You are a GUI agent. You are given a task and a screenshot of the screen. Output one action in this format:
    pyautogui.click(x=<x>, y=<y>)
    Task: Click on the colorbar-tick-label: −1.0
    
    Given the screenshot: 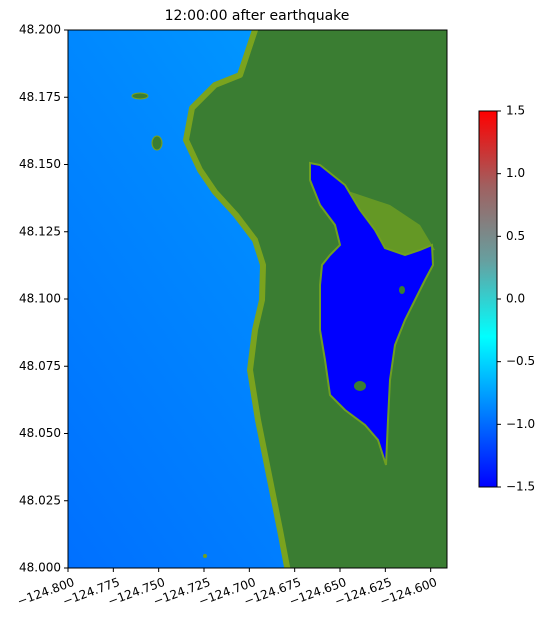 What is the action you would take?
    pyautogui.click(x=520, y=424)
    